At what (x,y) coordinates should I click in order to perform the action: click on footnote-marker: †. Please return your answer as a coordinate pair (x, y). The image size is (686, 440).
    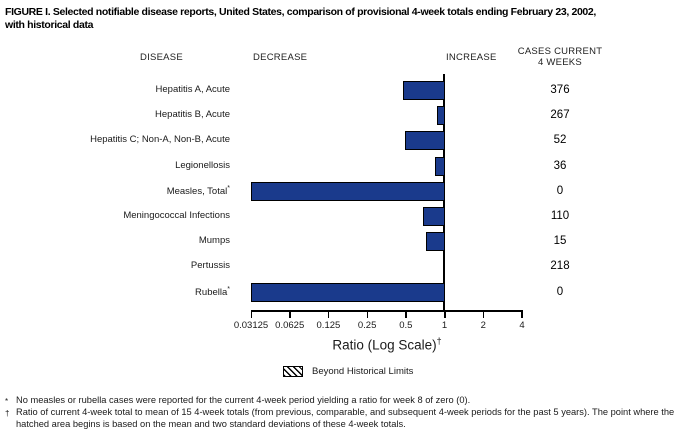
    Looking at the image, I should click on (7, 413).